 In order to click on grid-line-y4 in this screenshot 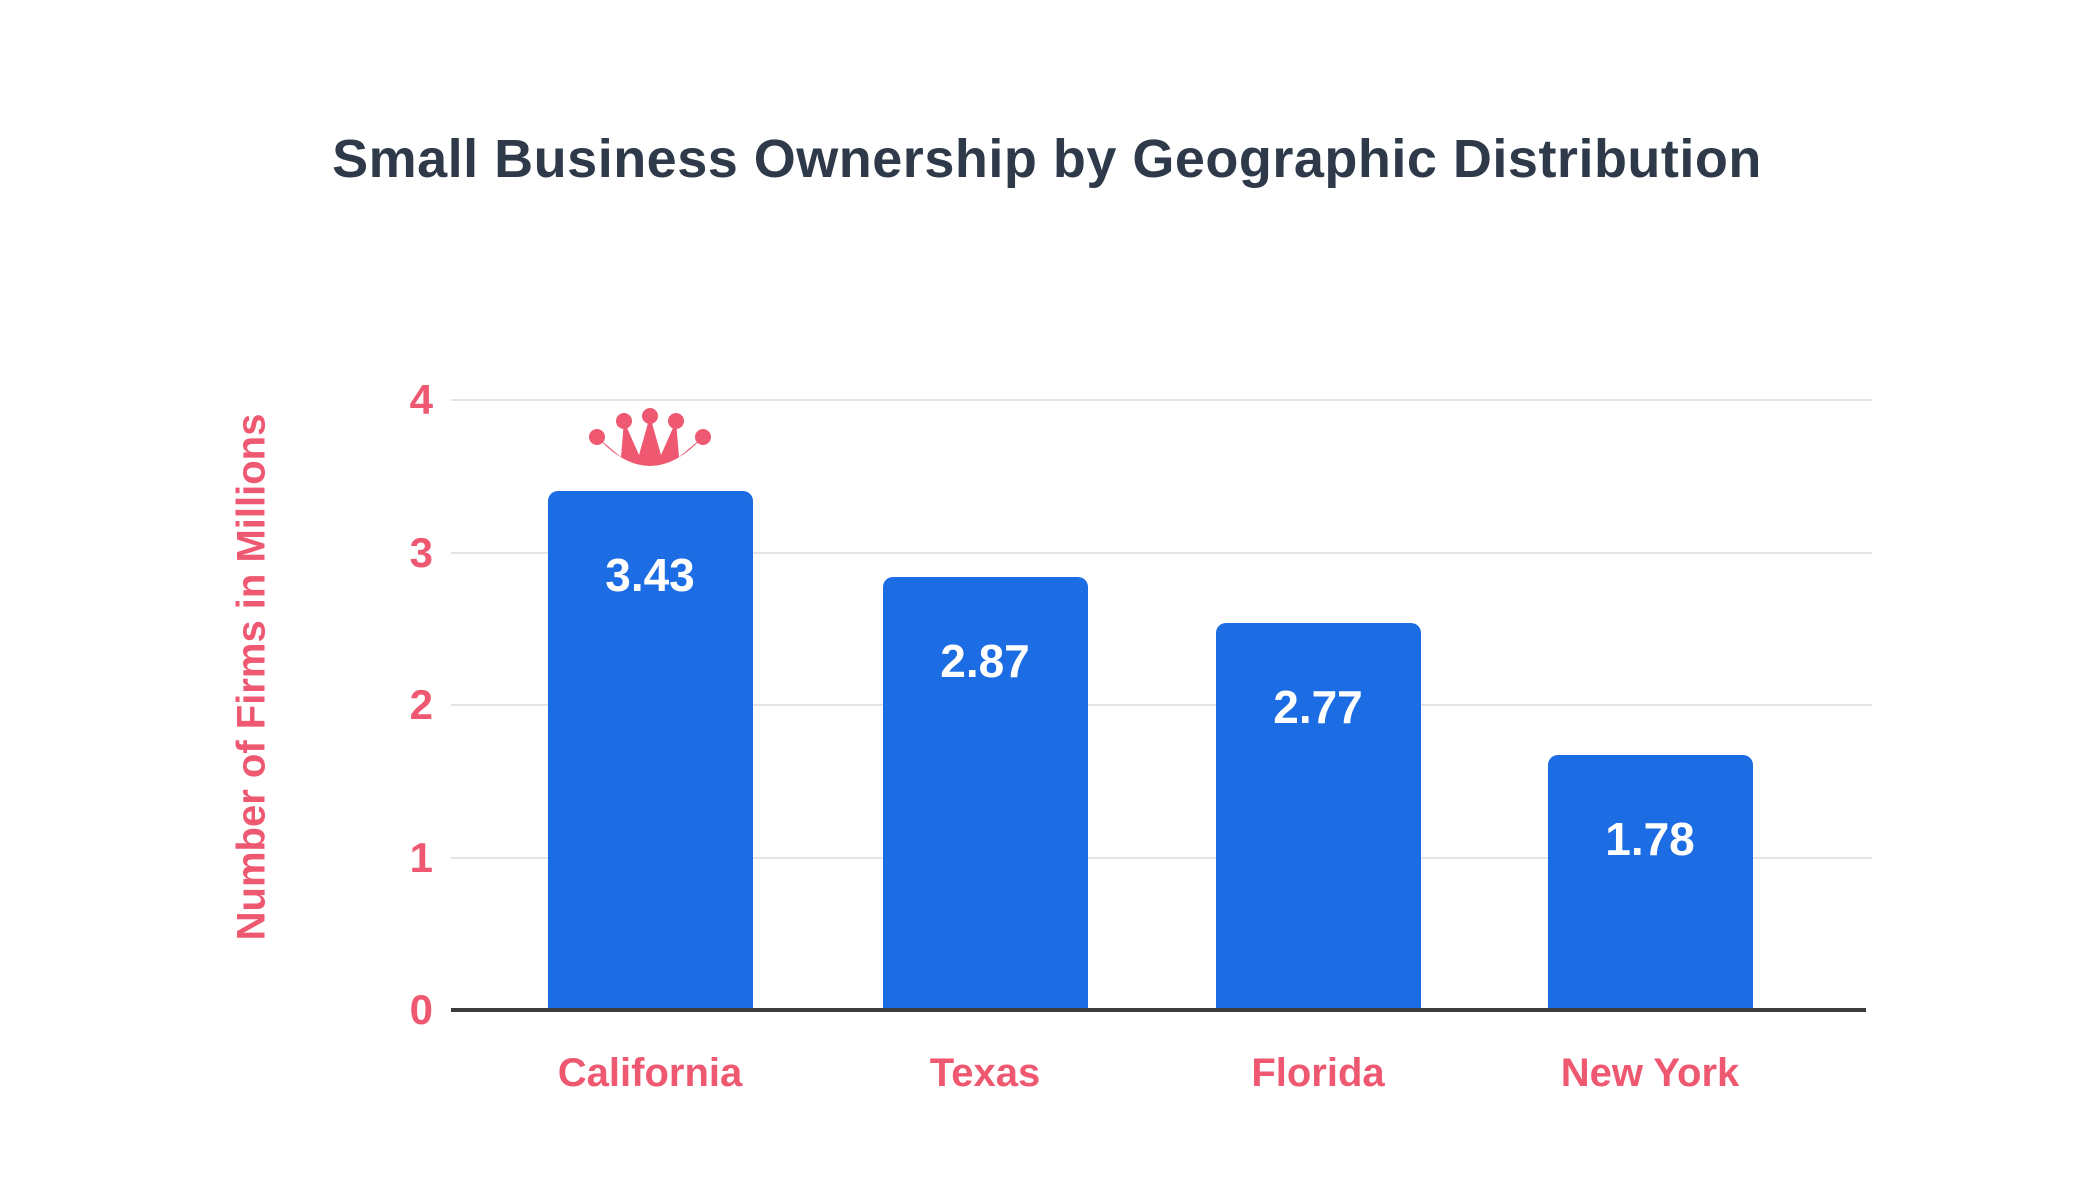, I will do `click(1161, 400)`.